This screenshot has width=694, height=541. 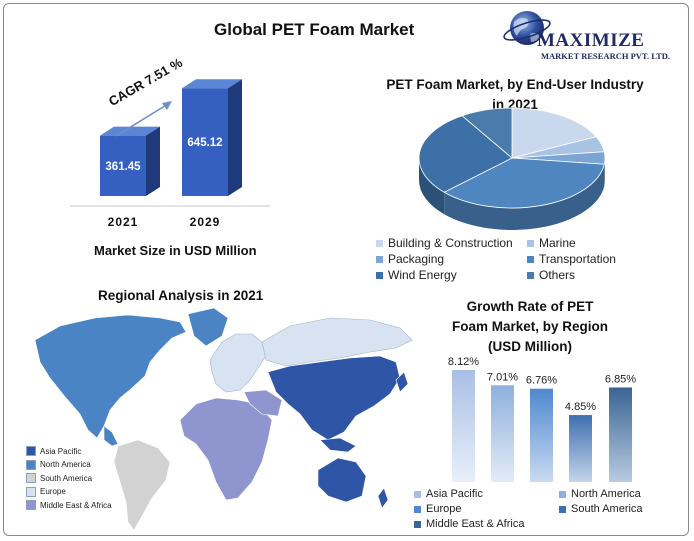 What do you see at coordinates (53, 451) in the screenshot?
I see `map-legend-item: Asia Pacific` at bounding box center [53, 451].